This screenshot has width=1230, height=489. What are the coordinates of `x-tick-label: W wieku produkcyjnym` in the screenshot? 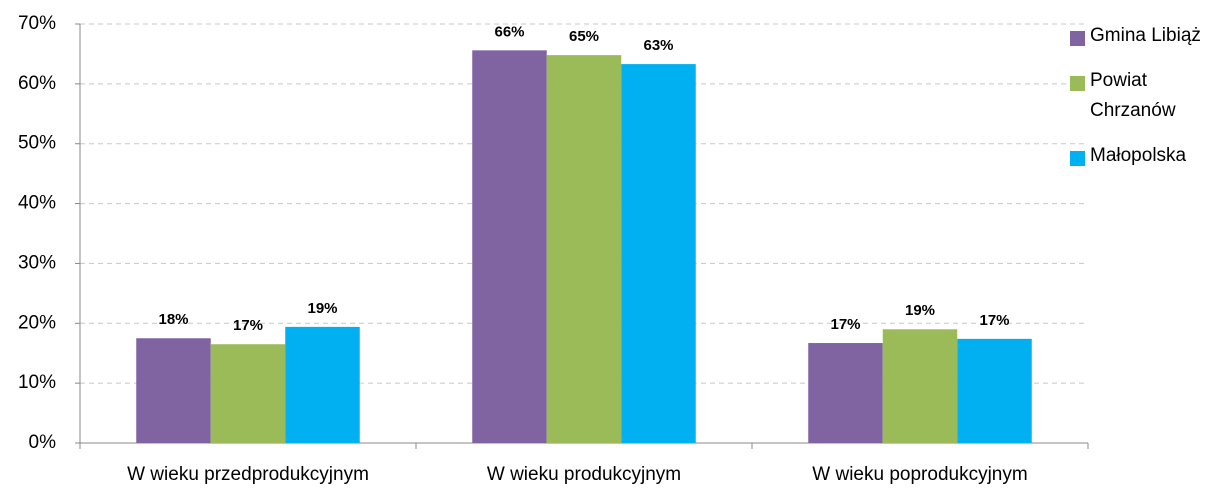 It's located at (584, 474).